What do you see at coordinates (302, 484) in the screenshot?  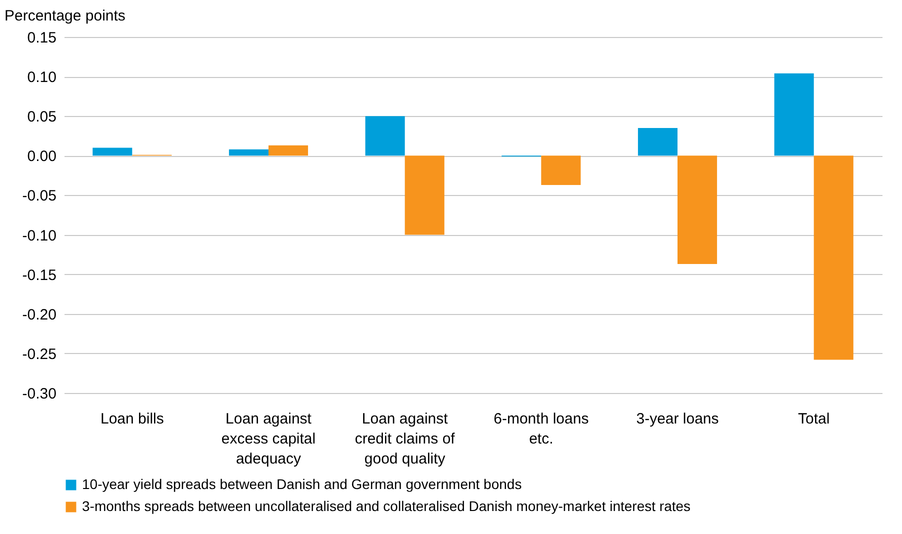 I see `legend-label: 10-year yield spreads between Danish and German government bonds` at bounding box center [302, 484].